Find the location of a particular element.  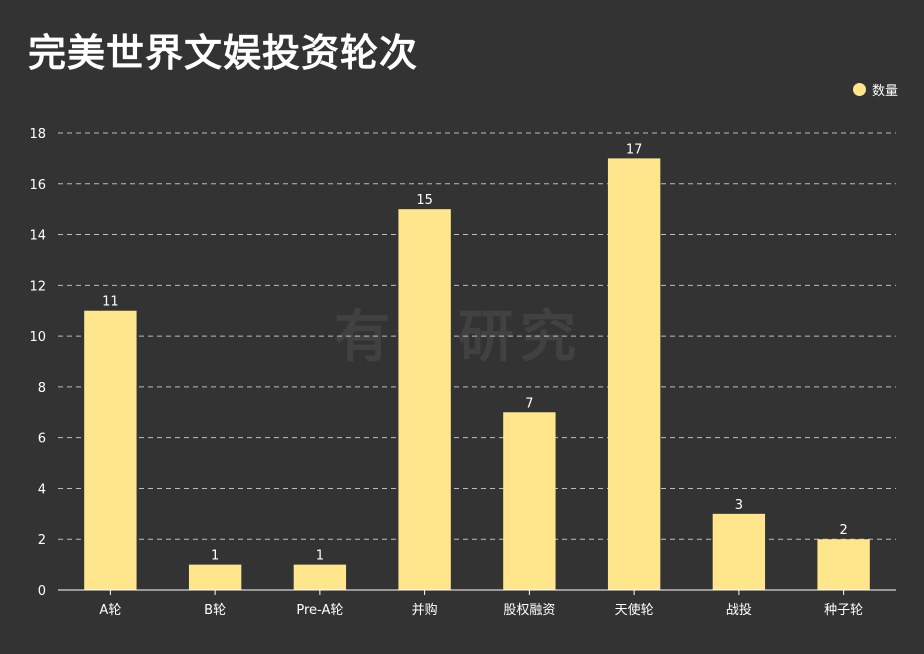

x-tick-label: Pre-A轮 is located at coordinates (319, 610).